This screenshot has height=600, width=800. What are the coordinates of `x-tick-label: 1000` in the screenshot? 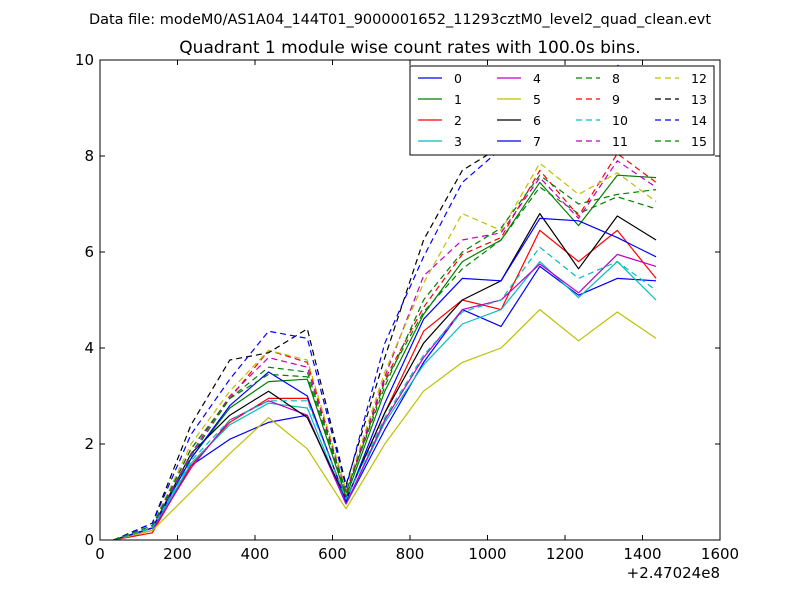 It's located at (487, 554).